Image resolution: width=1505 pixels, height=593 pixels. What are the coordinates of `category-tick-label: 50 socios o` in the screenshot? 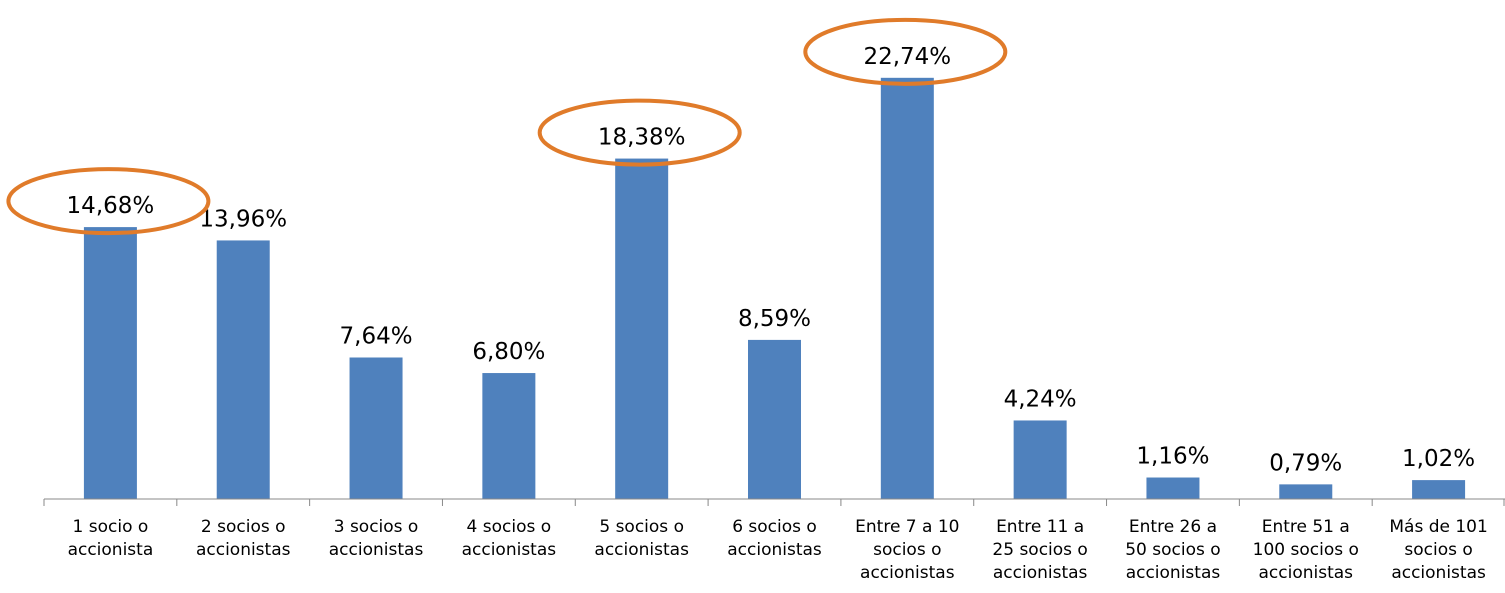 It's located at (1172, 550).